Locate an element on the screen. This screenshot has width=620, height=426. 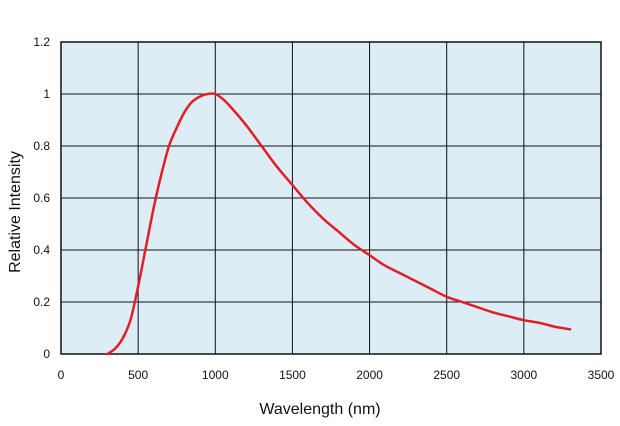
y-tick-label: 0 is located at coordinates (46, 354).